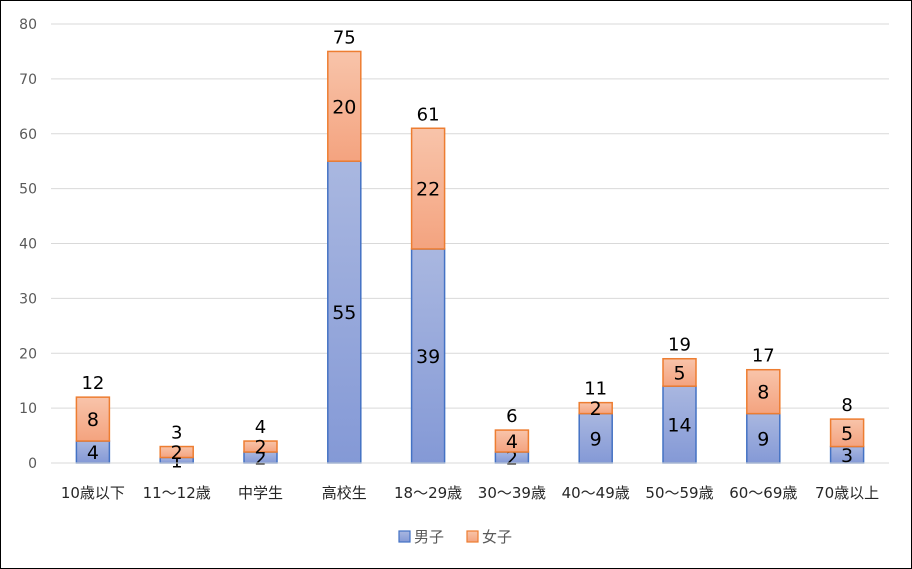 This screenshot has height=569, width=912. What do you see at coordinates (176, 433) in the screenshot?
I see `total-label: 3` at bounding box center [176, 433].